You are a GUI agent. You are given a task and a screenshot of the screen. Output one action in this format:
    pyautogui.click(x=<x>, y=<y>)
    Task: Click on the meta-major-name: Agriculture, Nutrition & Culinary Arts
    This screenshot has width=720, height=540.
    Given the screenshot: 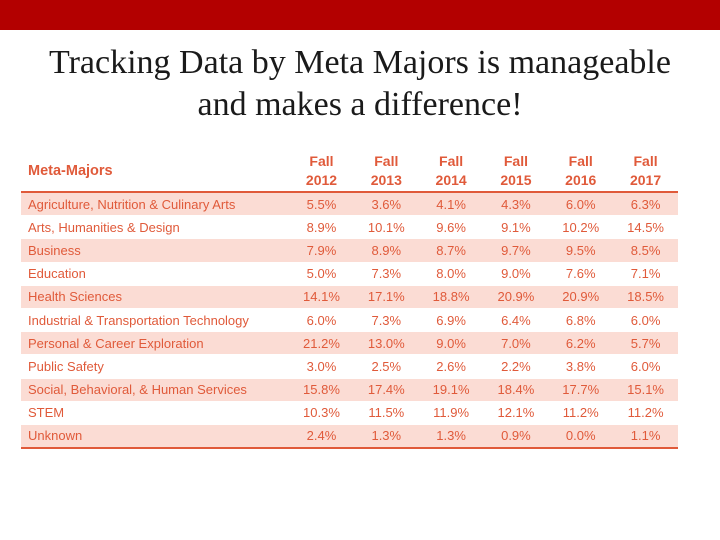 What is the action you would take?
    pyautogui.click(x=155, y=204)
    